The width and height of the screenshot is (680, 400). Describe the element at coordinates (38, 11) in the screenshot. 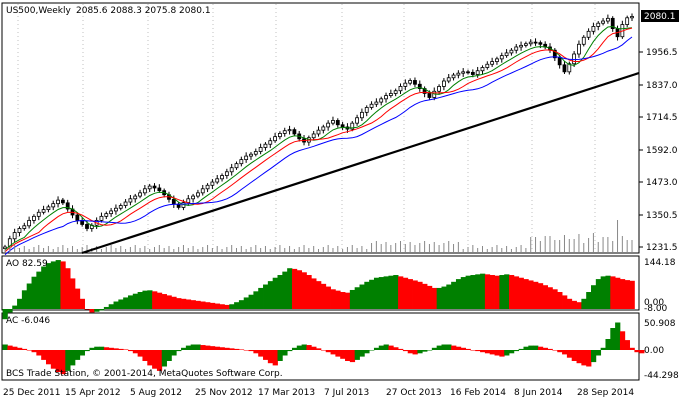

I see `symbol-title: US500,Weekly` at that location.